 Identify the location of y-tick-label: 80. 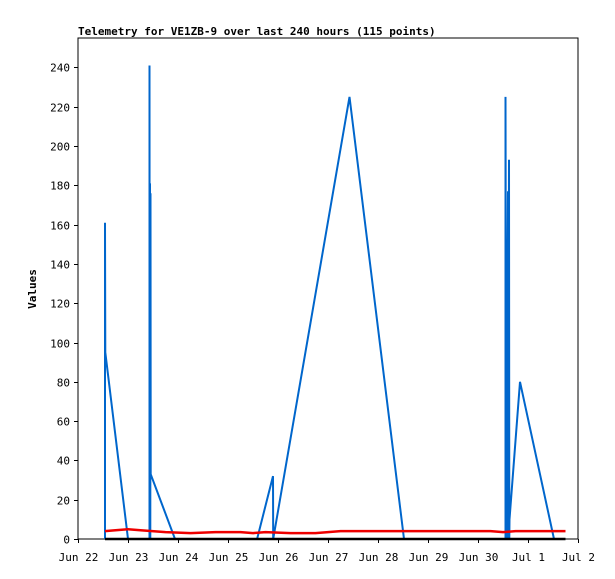
(63, 383).